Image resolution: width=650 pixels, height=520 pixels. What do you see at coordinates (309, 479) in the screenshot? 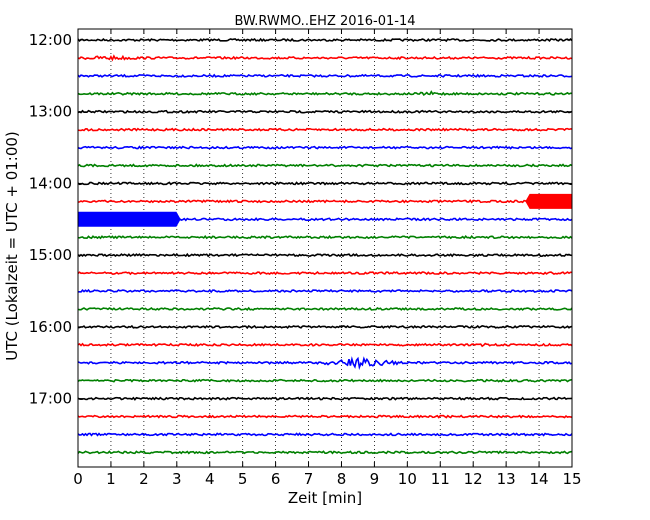
I see `x-tick-label: 7` at bounding box center [309, 479].